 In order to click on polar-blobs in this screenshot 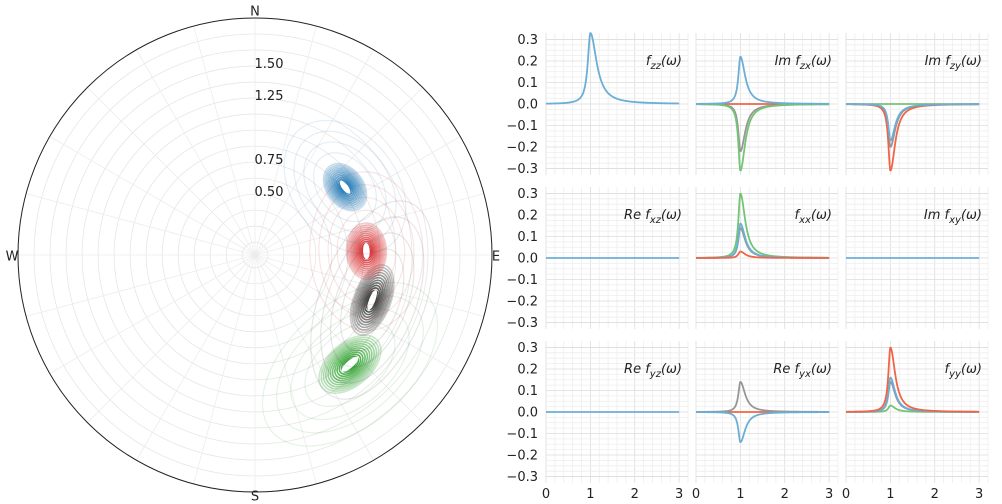, I will do `click(350, 283)`.